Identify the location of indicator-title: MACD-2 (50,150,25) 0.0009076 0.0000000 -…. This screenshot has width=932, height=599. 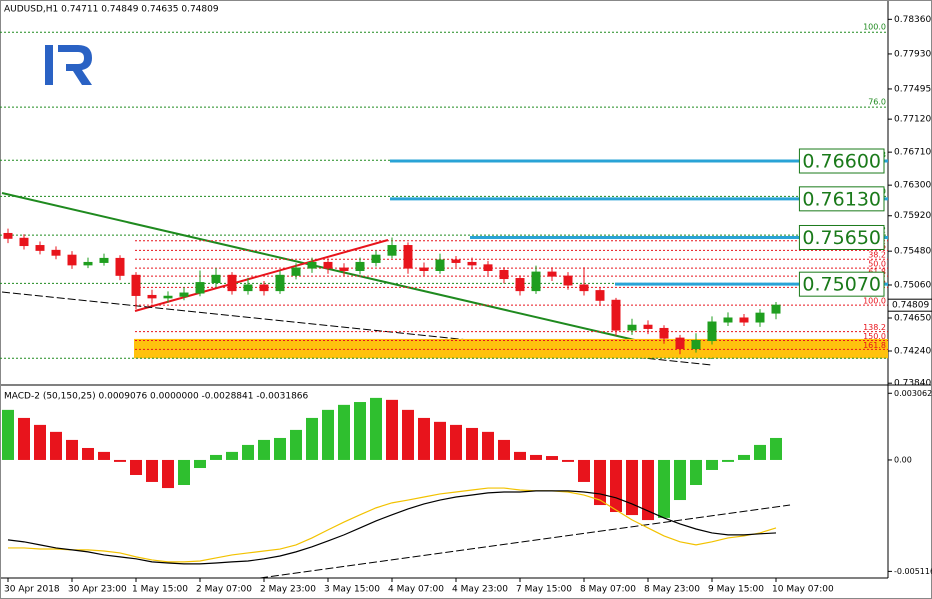
(156, 397).